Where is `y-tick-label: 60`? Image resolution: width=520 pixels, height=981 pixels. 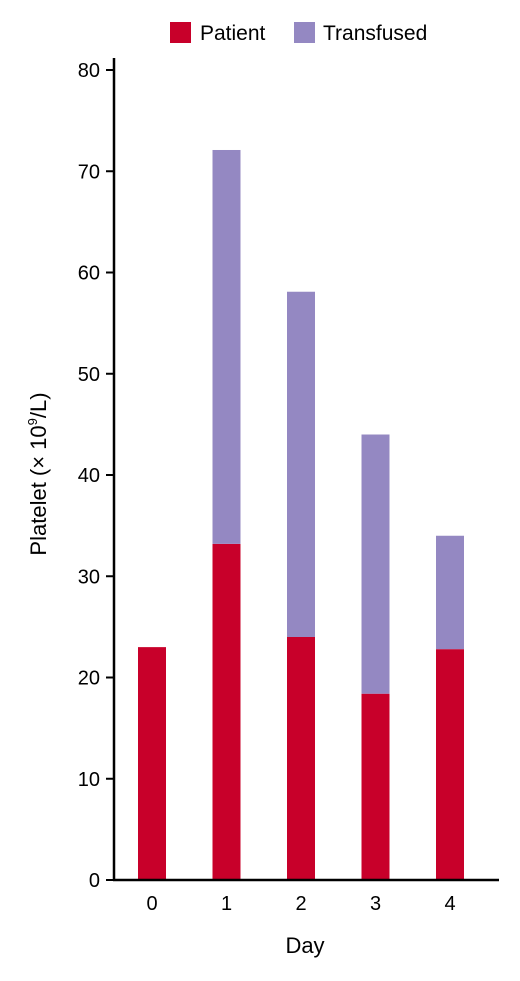
y-tick-label: 60 is located at coordinates (89, 274).